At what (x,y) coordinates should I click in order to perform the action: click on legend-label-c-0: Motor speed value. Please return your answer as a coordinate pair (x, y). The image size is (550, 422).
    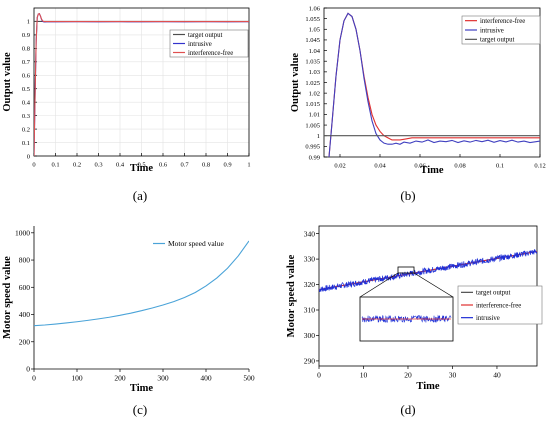
    Looking at the image, I should click on (196, 243).